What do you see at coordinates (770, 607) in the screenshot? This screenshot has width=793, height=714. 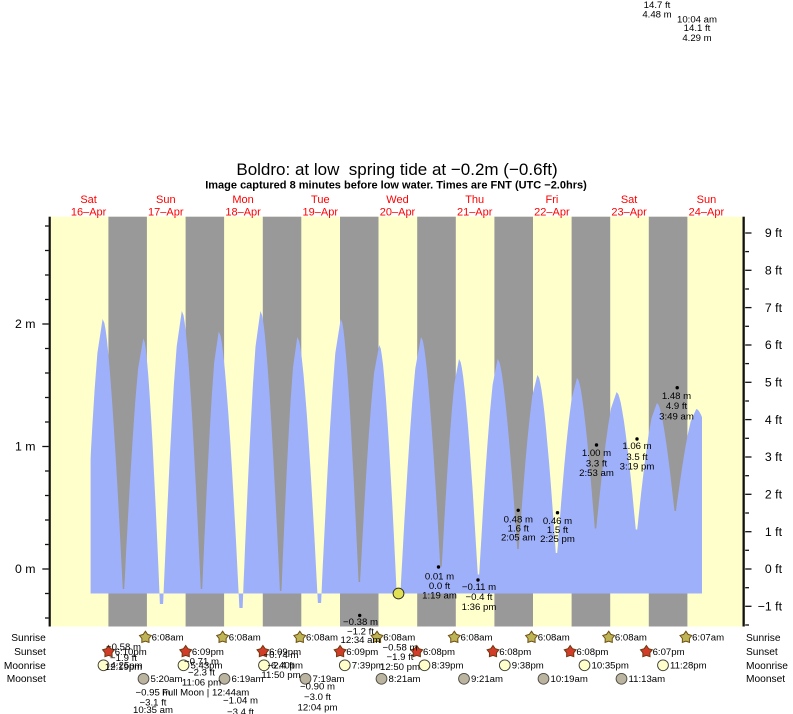 I see `svg-text: −1 ft` at bounding box center [770, 607].